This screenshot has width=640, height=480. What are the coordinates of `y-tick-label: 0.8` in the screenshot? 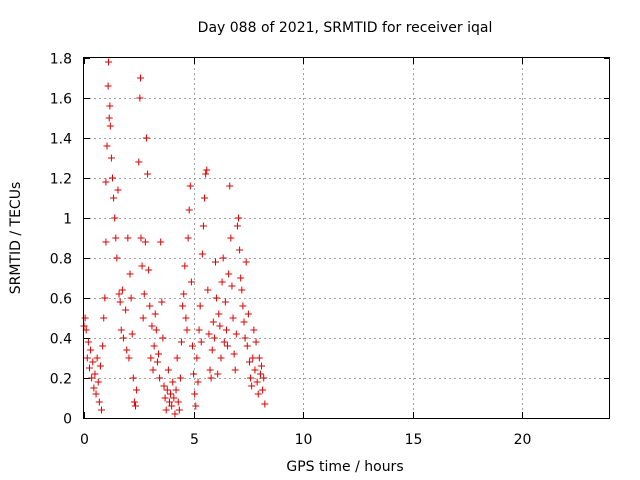 It's located at (61, 260).